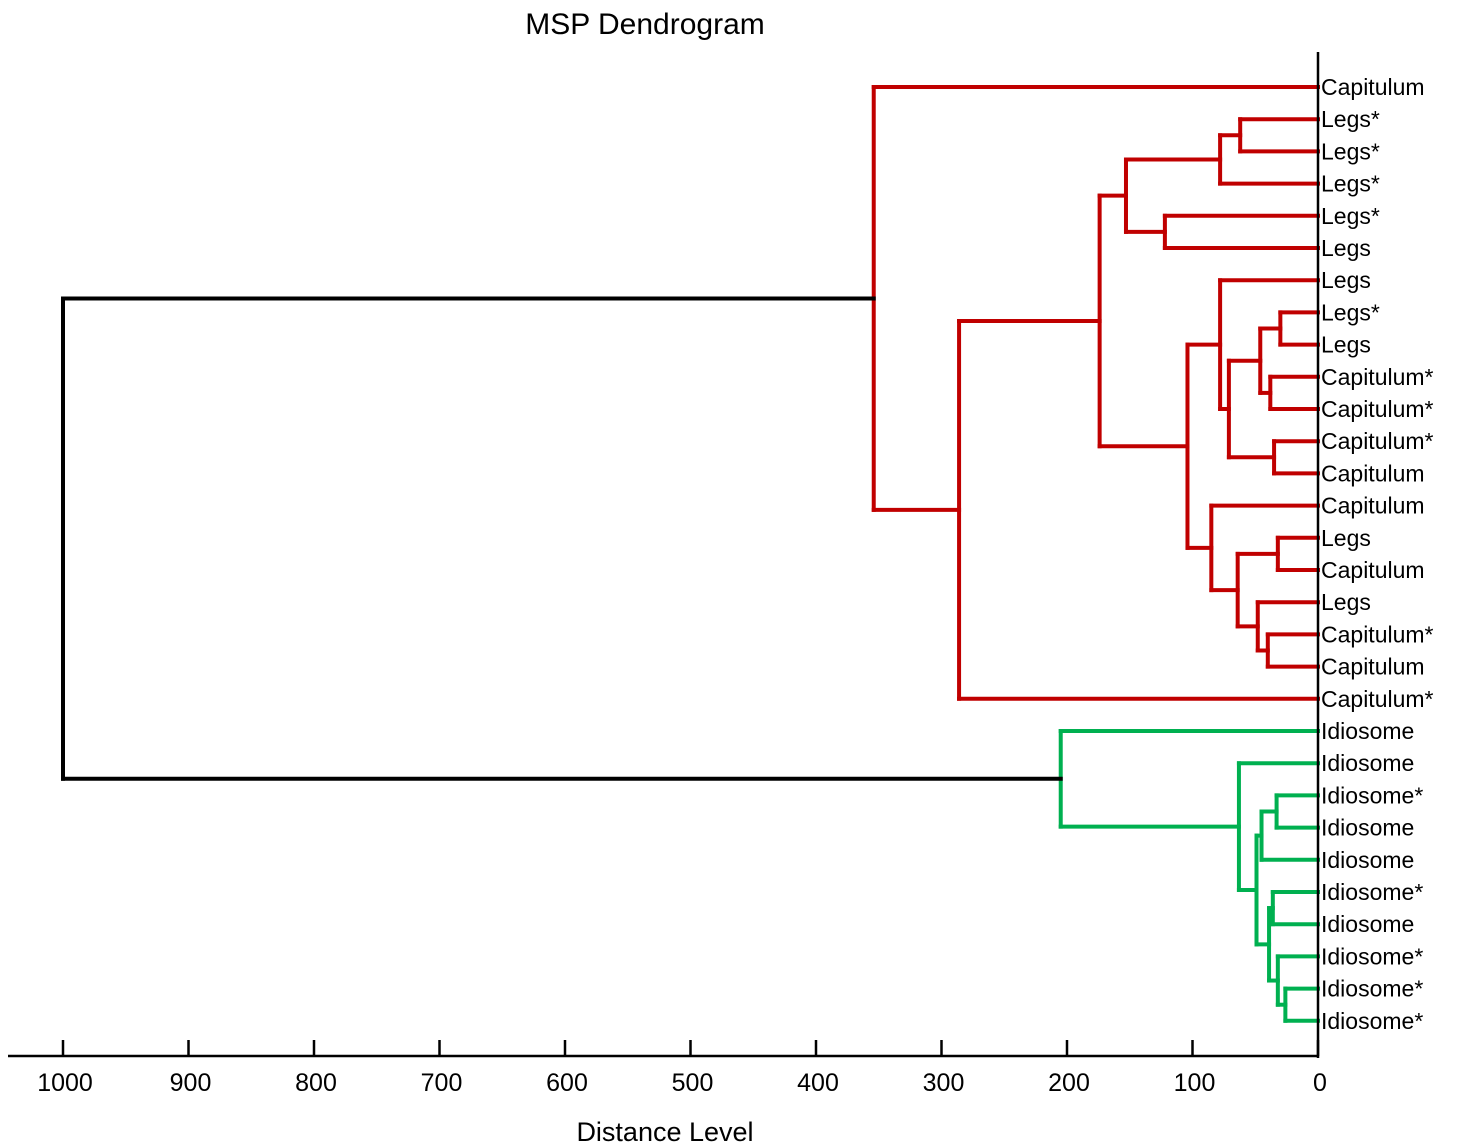 Image resolution: width=1466 pixels, height=1147 pixels. What do you see at coordinates (191, 1083) in the screenshot?
I see `x-tick-label: 900` at bounding box center [191, 1083].